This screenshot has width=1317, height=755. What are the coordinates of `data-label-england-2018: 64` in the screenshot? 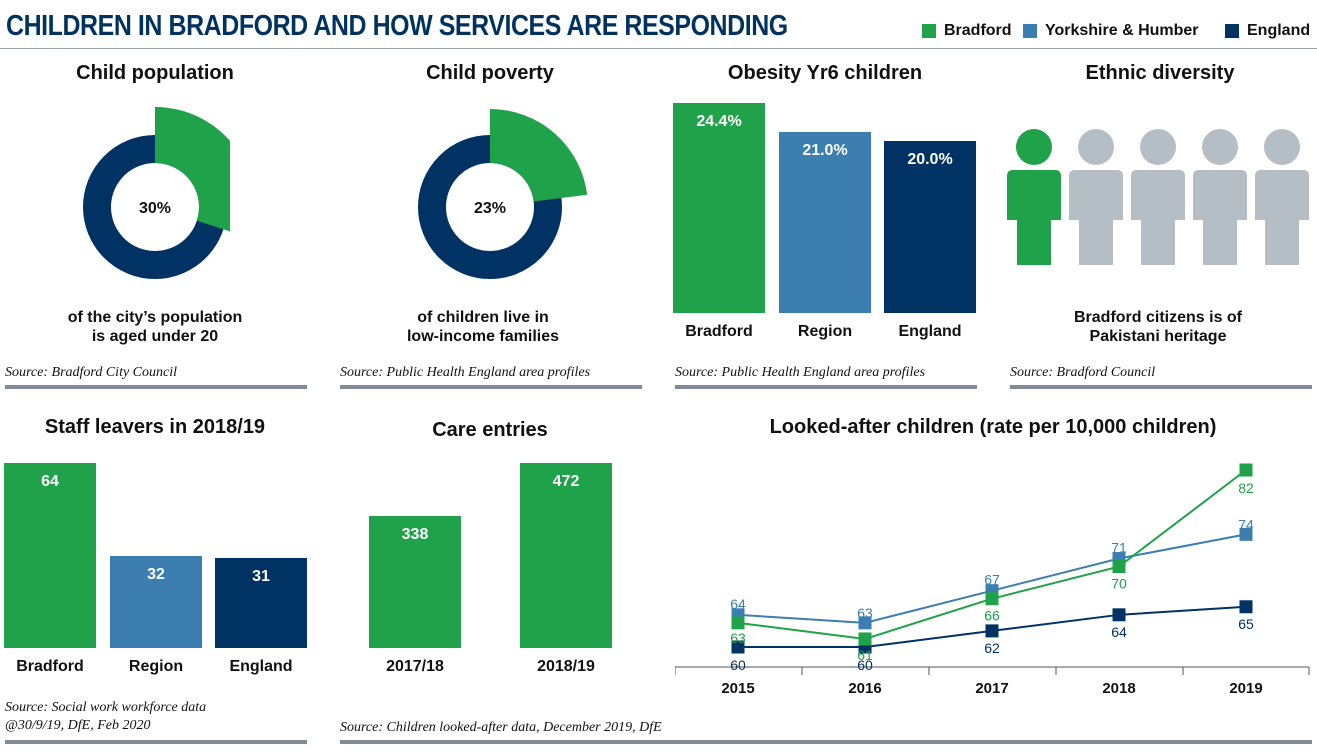 It's located at (1119, 632).